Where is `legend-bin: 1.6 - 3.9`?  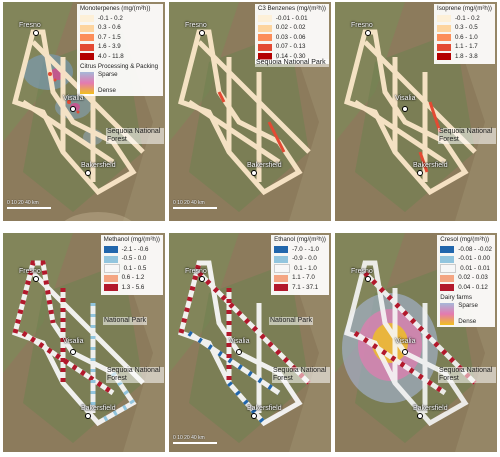
legend-bin: 1.6 - 3.9 is located at coordinates (120, 48).